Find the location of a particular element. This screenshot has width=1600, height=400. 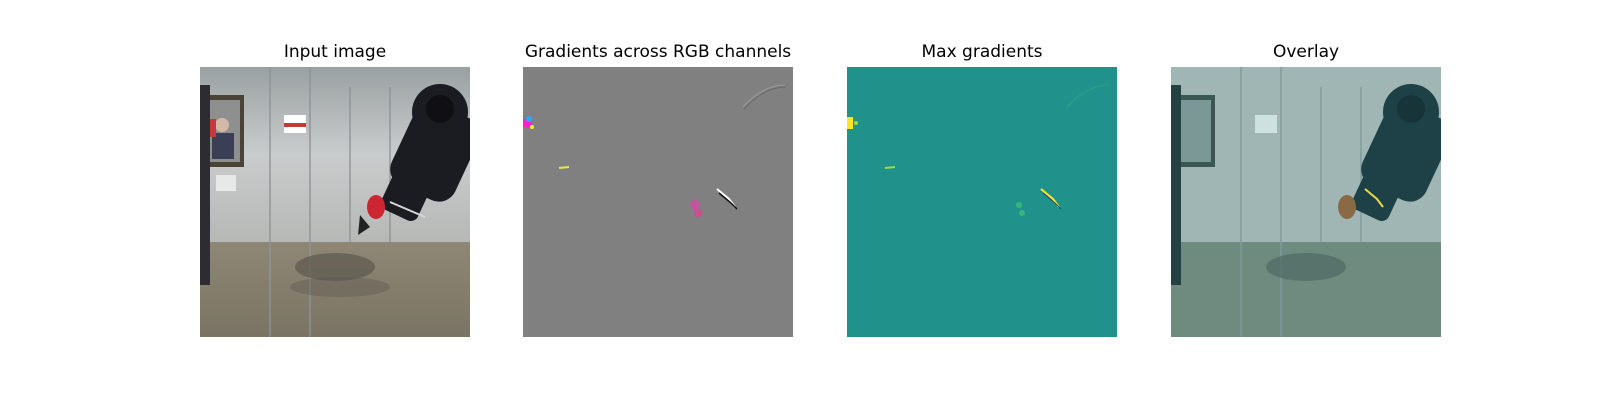

max-gradients-image is located at coordinates (982, 202).